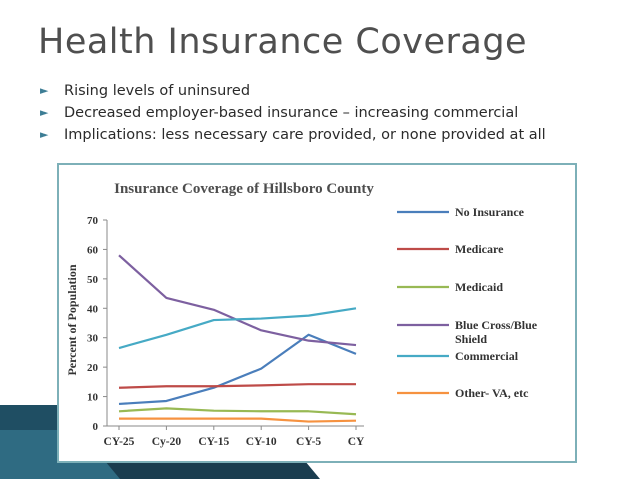 The width and height of the screenshot is (638, 479). Describe the element at coordinates (93, 339) in the screenshot. I see `y-tick-label: 30` at that location.